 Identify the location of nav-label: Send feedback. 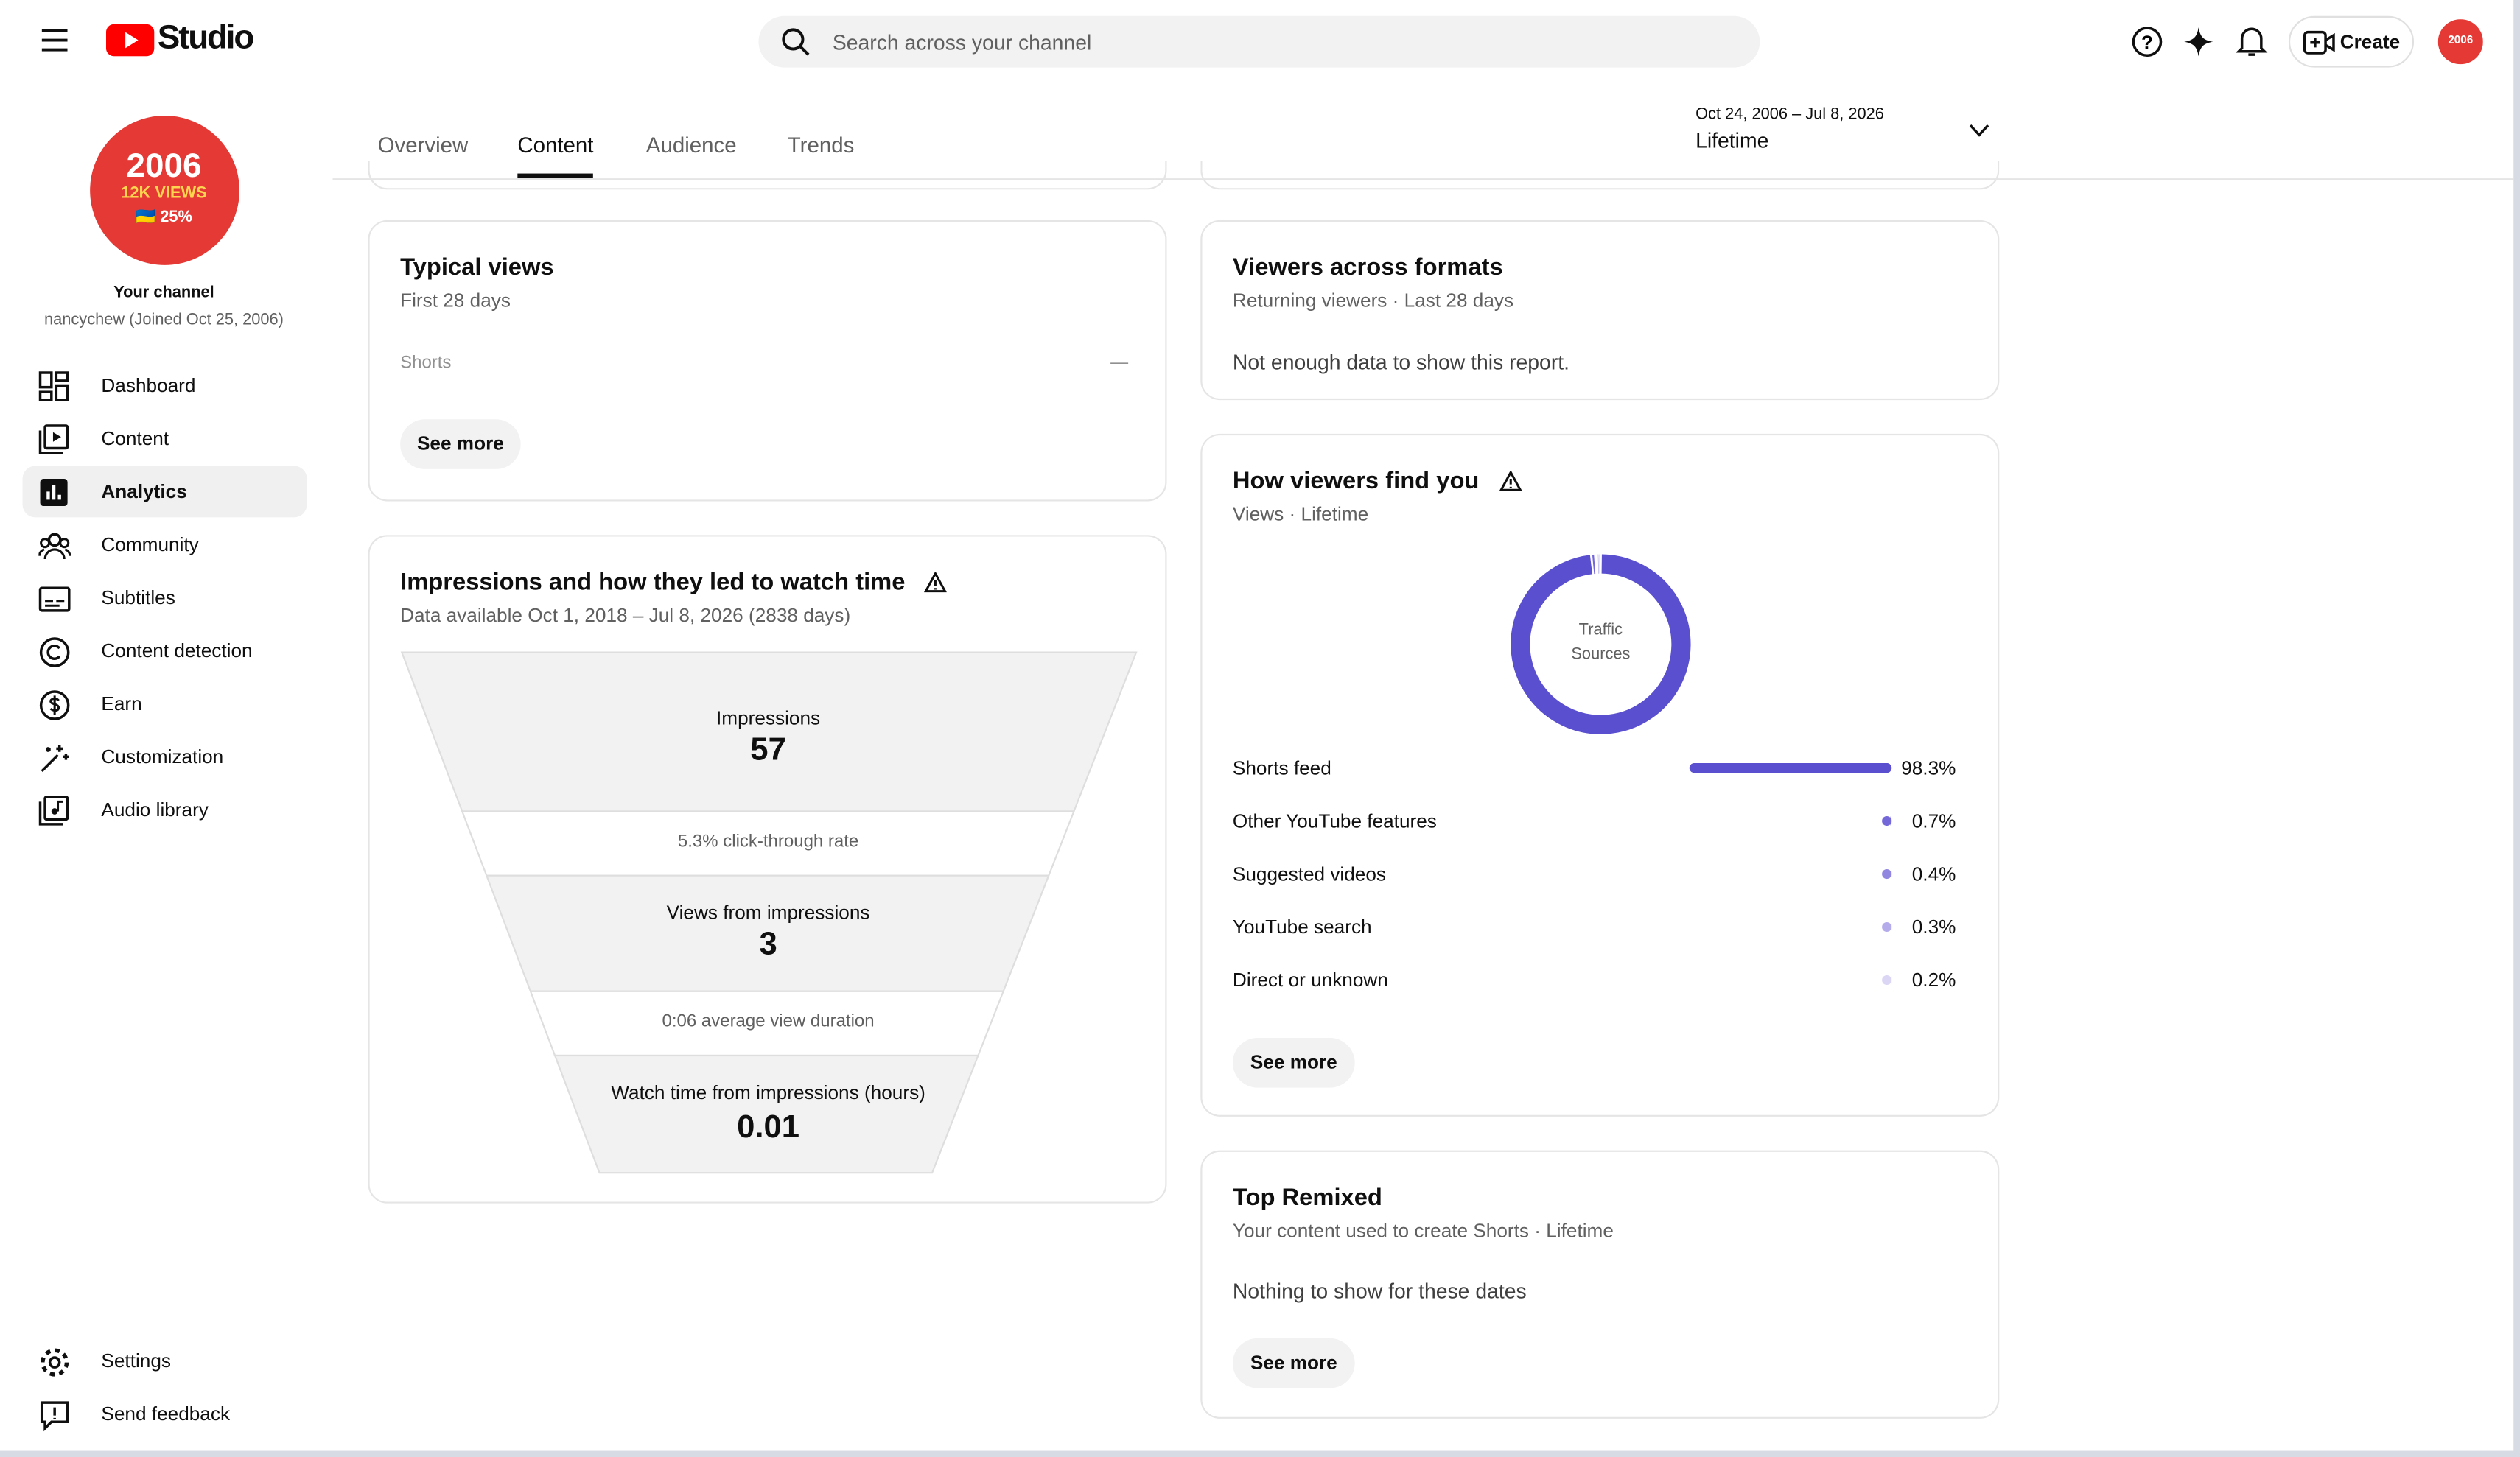
(166, 1414).